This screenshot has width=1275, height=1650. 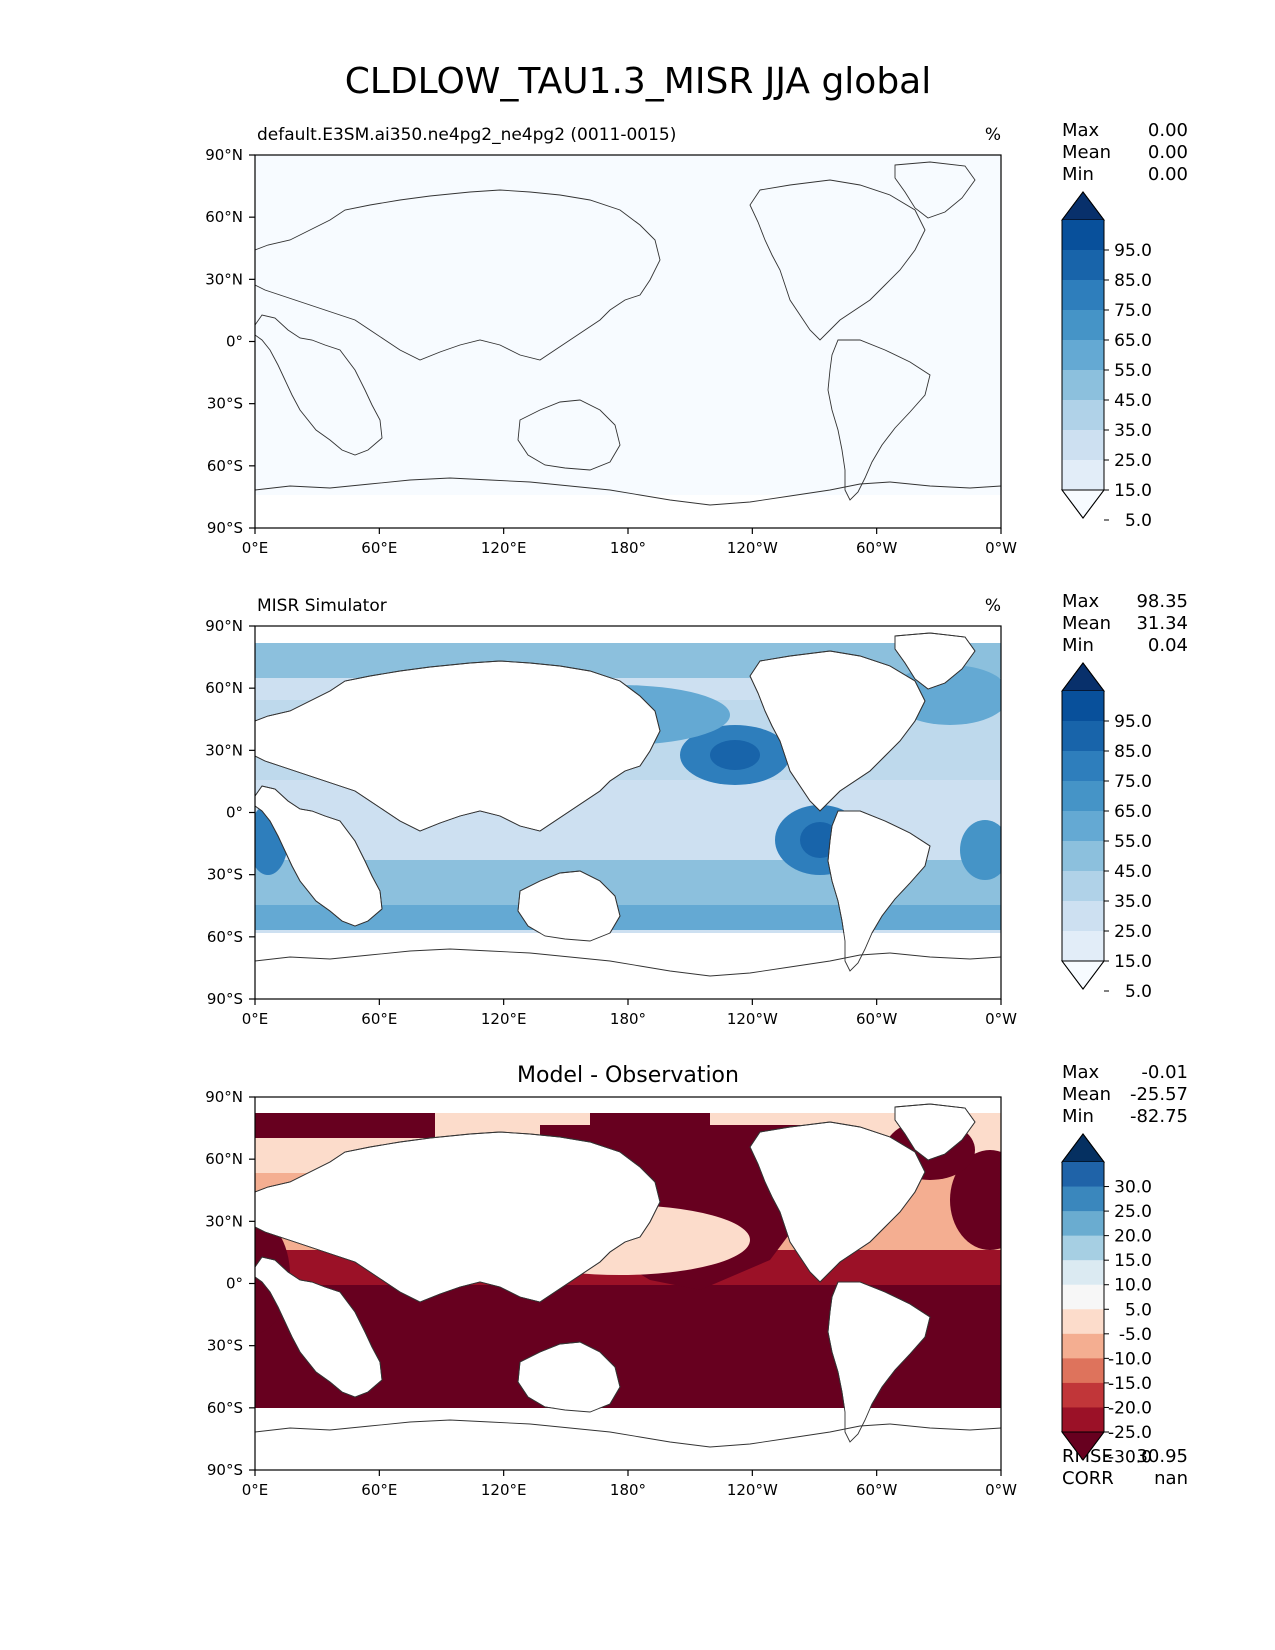 I want to click on data-field, so click(x=628, y=325).